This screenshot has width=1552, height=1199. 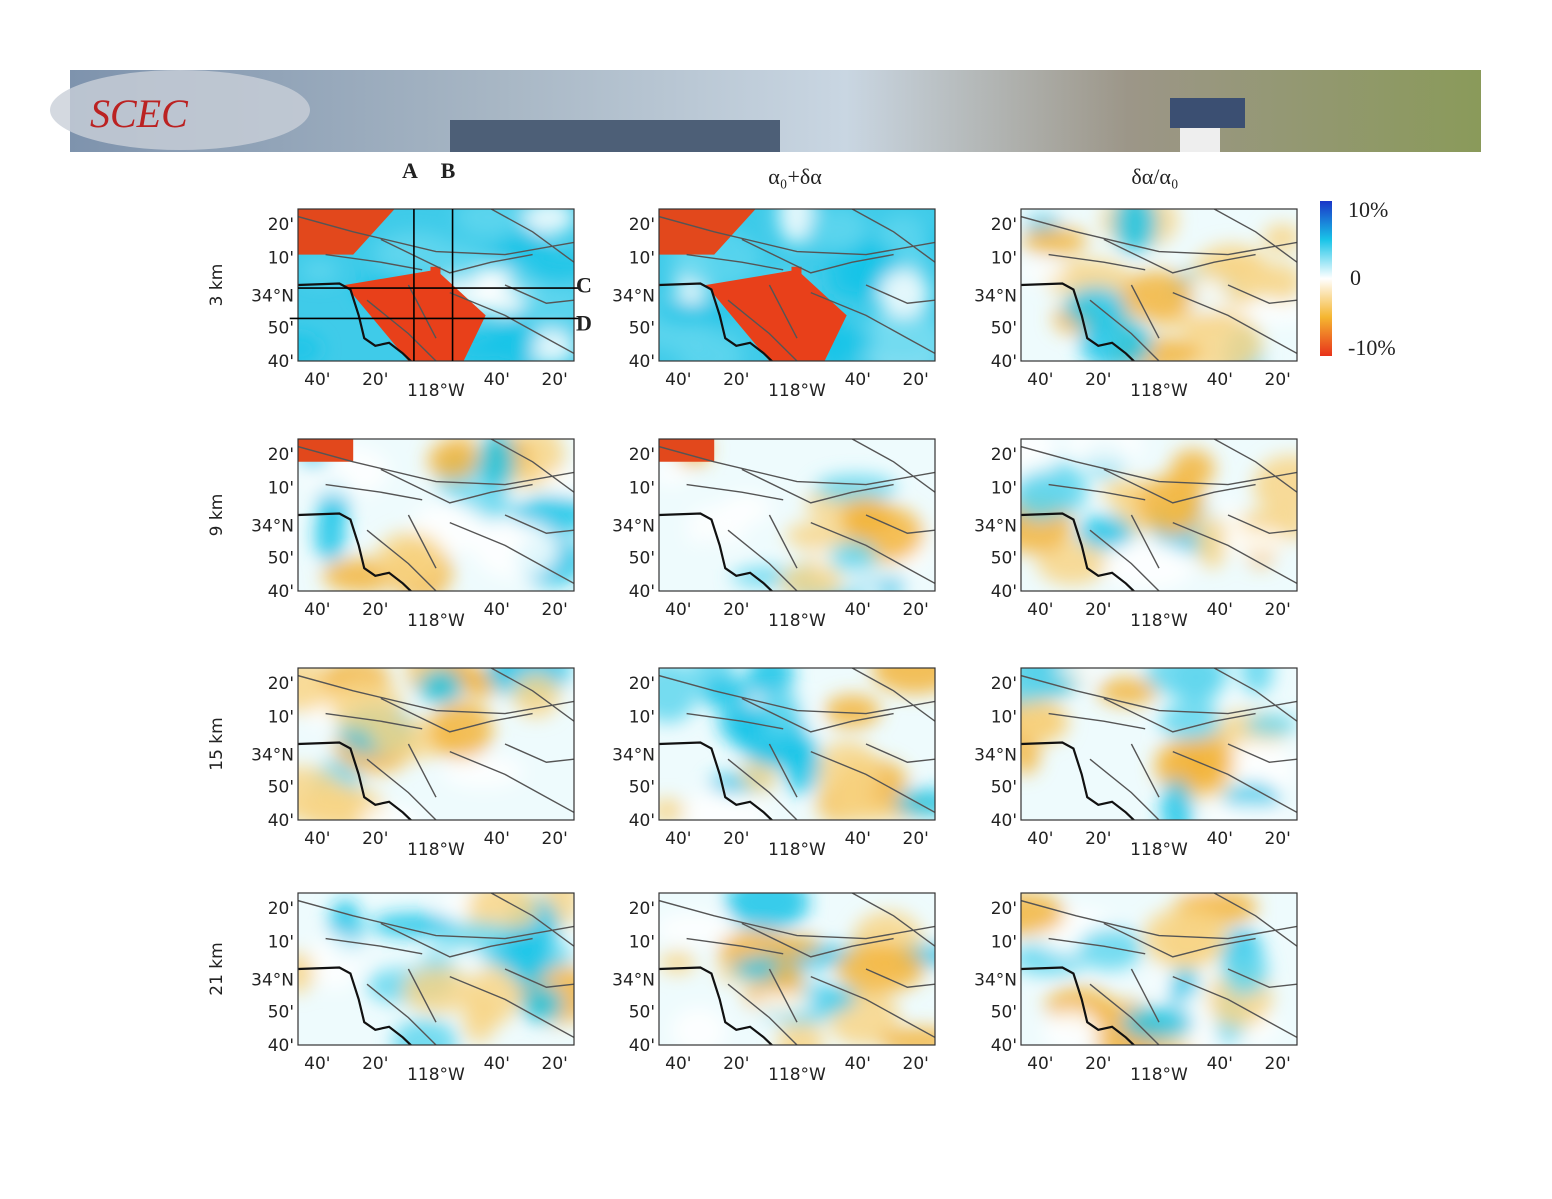 What do you see at coordinates (448, 170) in the screenshot?
I see `profile-label: B` at bounding box center [448, 170].